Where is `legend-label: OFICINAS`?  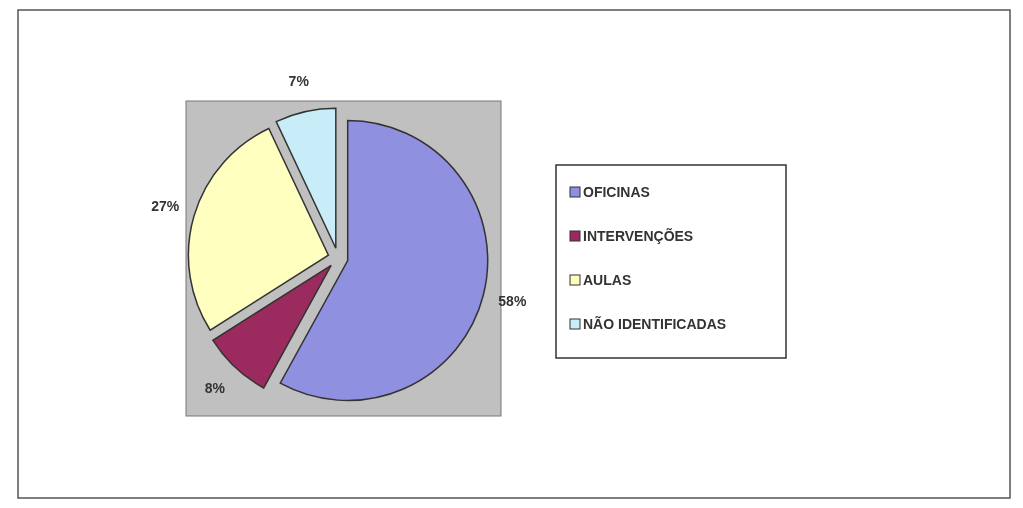 legend-label: OFICINAS is located at coordinates (616, 192).